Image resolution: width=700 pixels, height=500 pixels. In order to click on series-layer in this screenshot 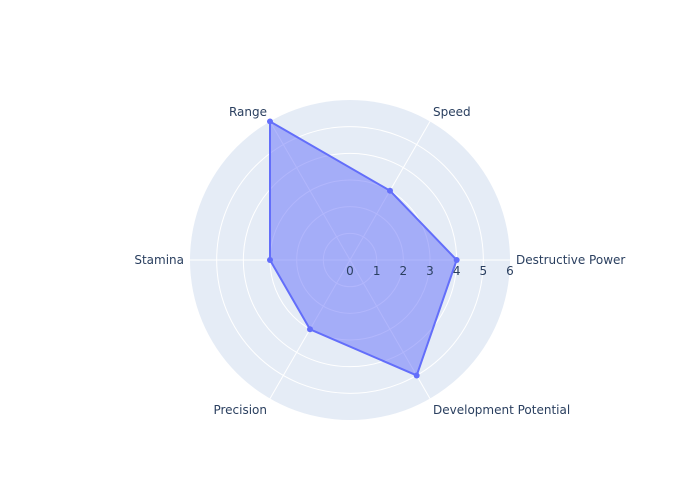, I will do `click(363, 248)`.